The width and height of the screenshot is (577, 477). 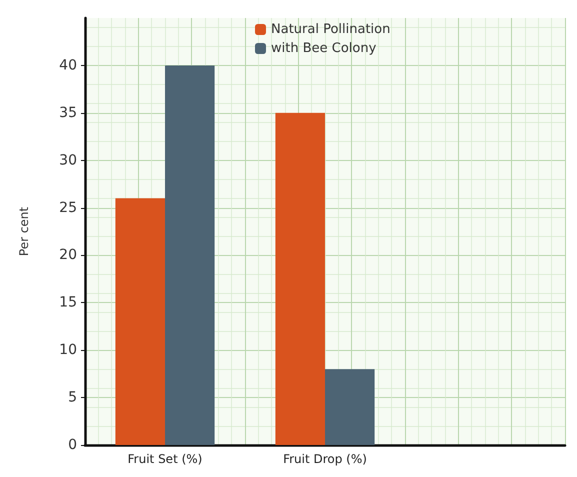 What do you see at coordinates (68, 112) in the screenshot?
I see `y-tick-label: 35` at bounding box center [68, 112].